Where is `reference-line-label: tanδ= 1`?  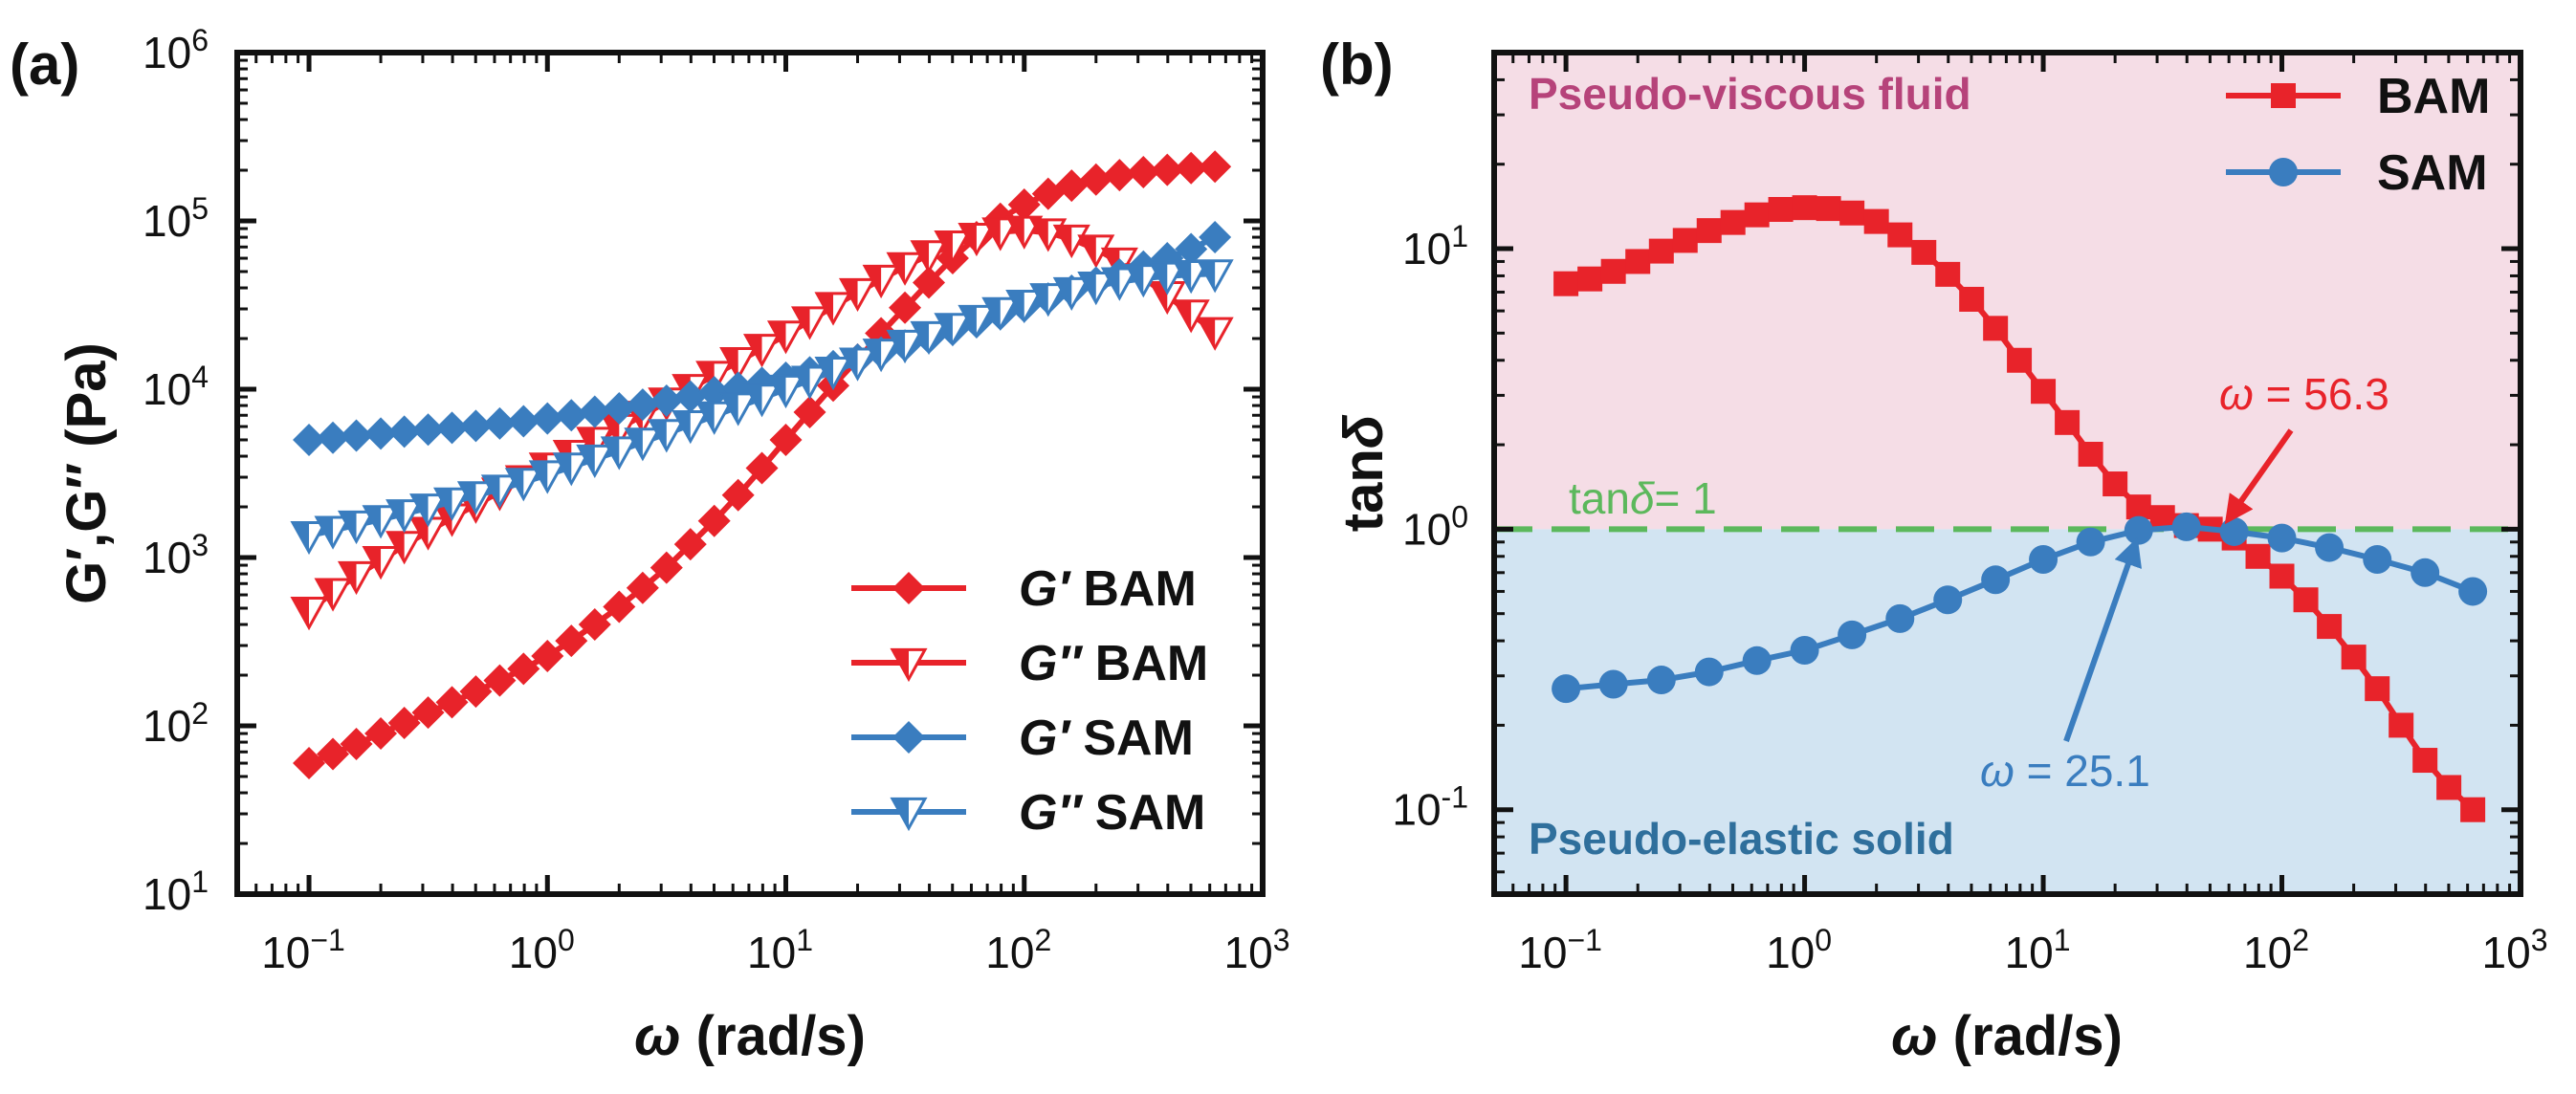
reference-line-label: tanδ= 1 is located at coordinates (1643, 498).